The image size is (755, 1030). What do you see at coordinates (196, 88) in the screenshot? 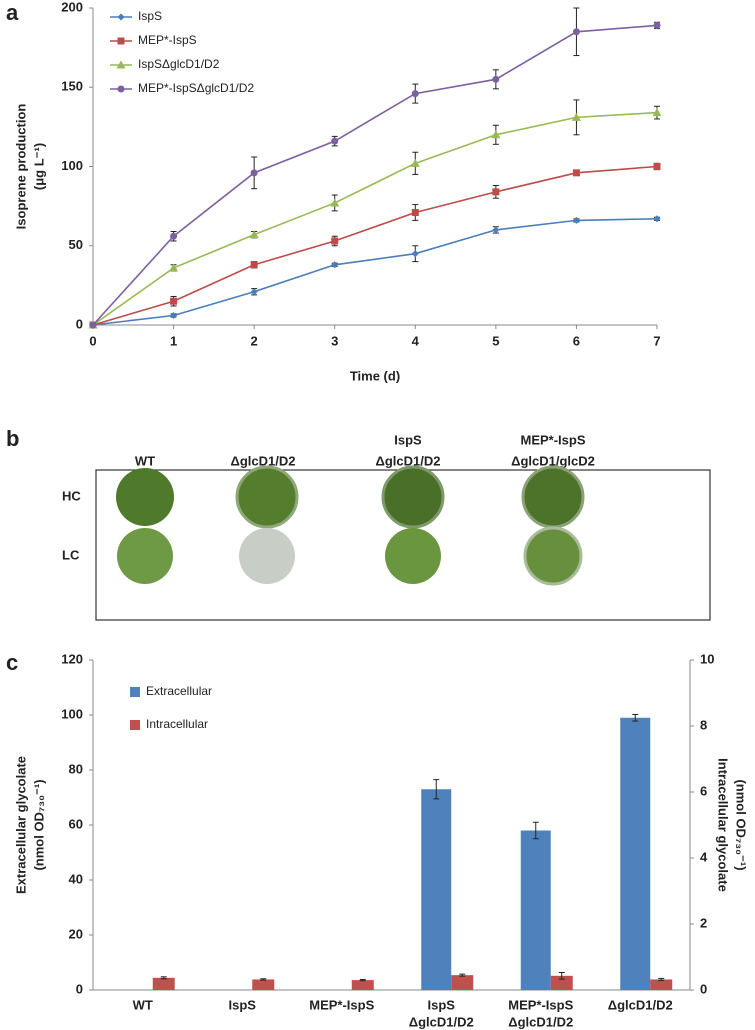
I see `legend-label: MEP*-IspSΔglcD1/D2` at bounding box center [196, 88].